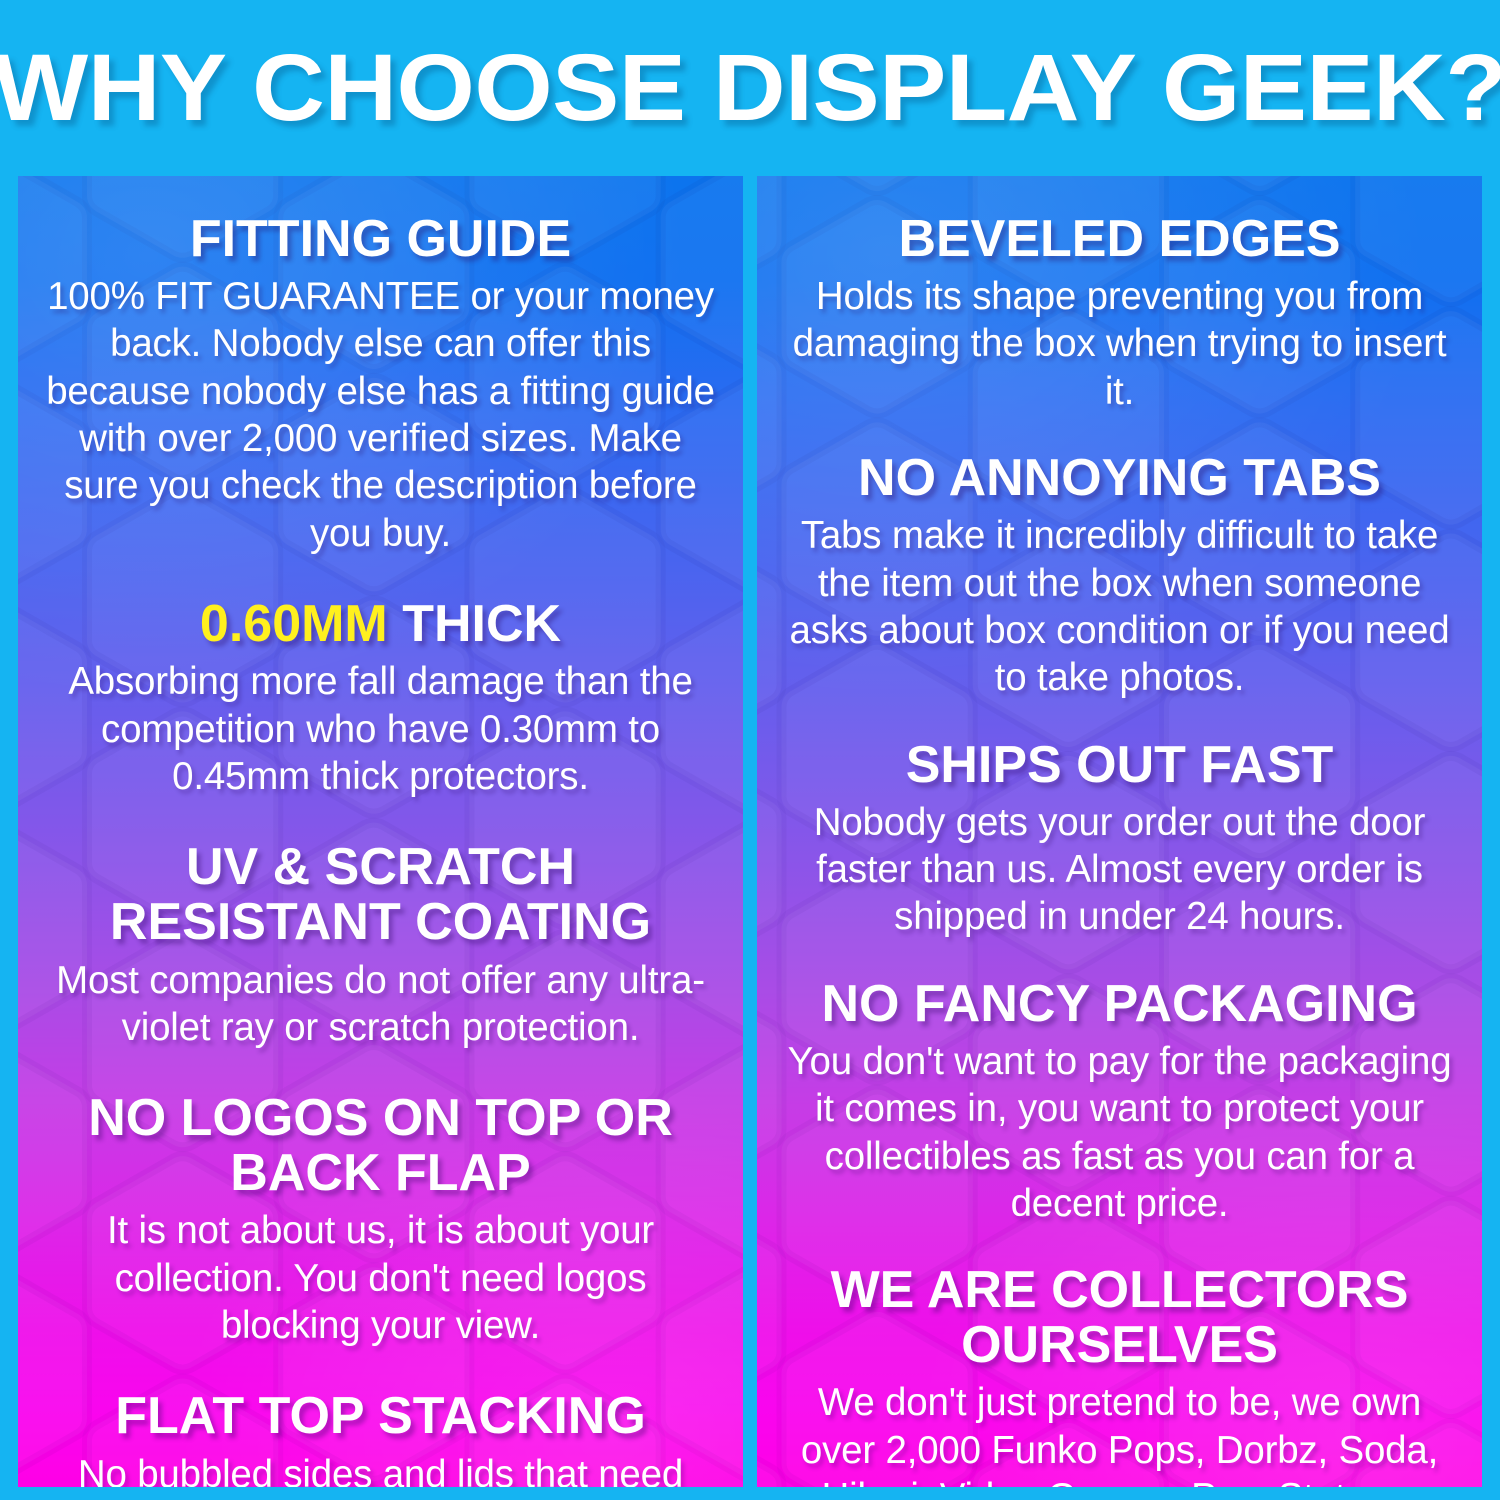 The height and width of the screenshot is (1500, 1500). Describe the element at coordinates (1119, 239) in the screenshot. I see `feature-title: BEVELED EDGES` at that location.